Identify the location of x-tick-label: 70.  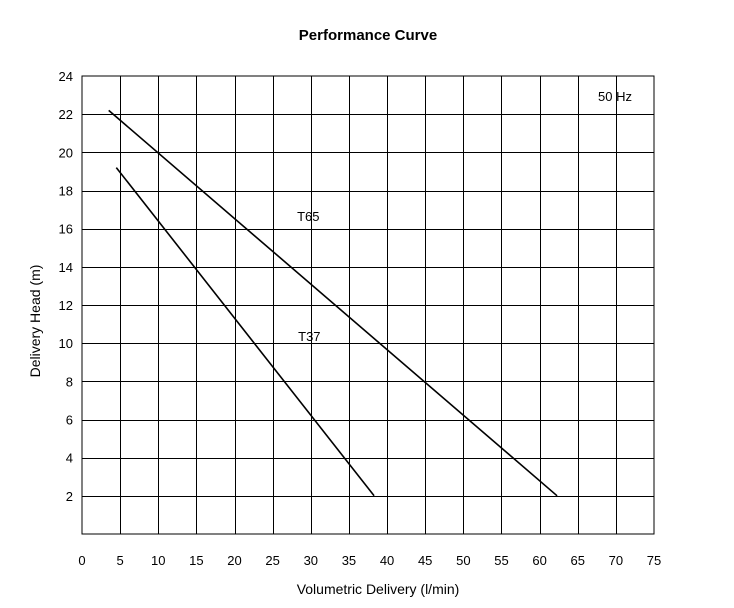
(616, 560).